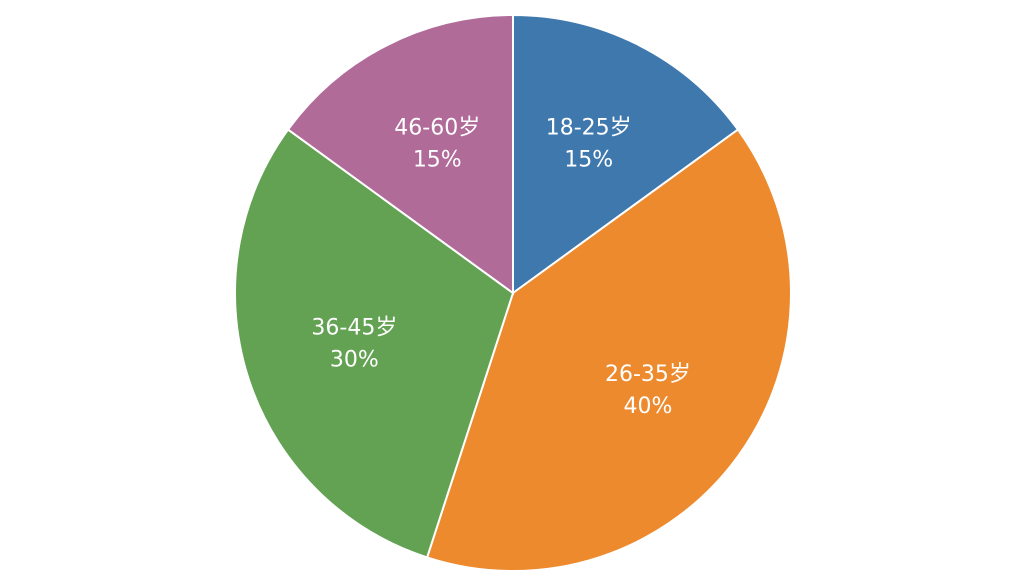 Image resolution: width=1024 pixels, height=576 pixels. I want to click on slice-value-label: 40%, so click(647, 406).